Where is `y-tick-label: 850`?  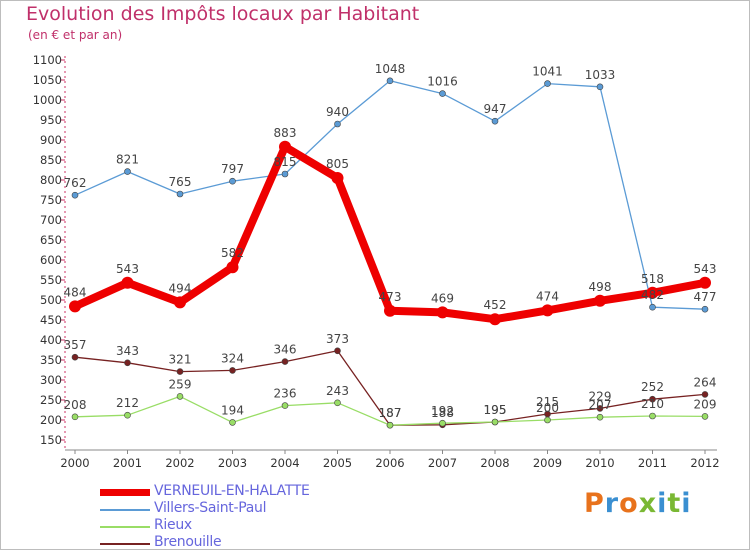
y-tick-label: 850 is located at coordinates (51, 160).